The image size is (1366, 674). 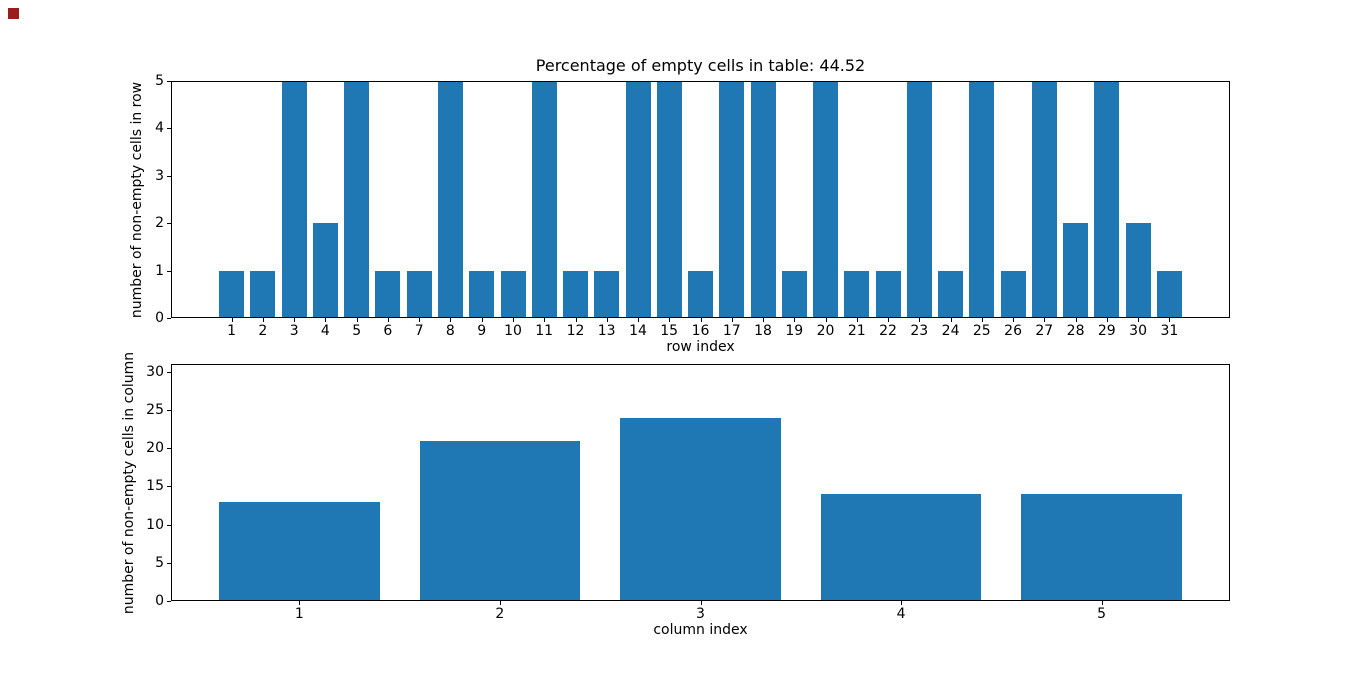 What do you see at coordinates (763, 331) in the screenshot?
I see `x-tick-label: 18` at bounding box center [763, 331].